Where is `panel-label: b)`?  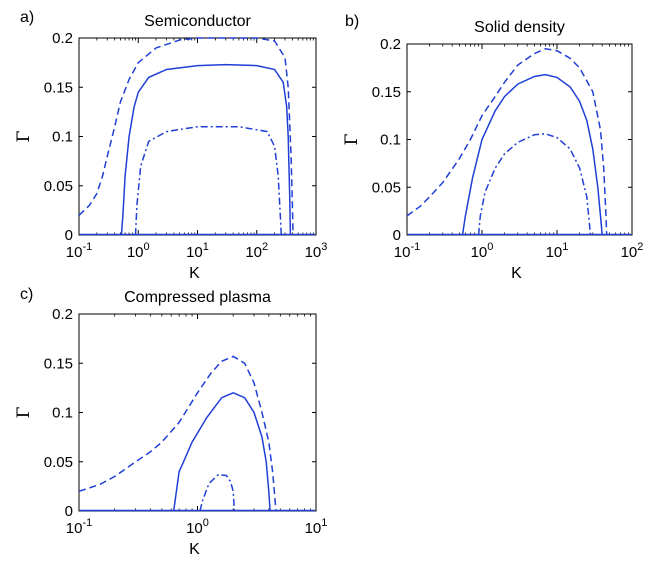 panel-label: b) is located at coordinates (352, 21).